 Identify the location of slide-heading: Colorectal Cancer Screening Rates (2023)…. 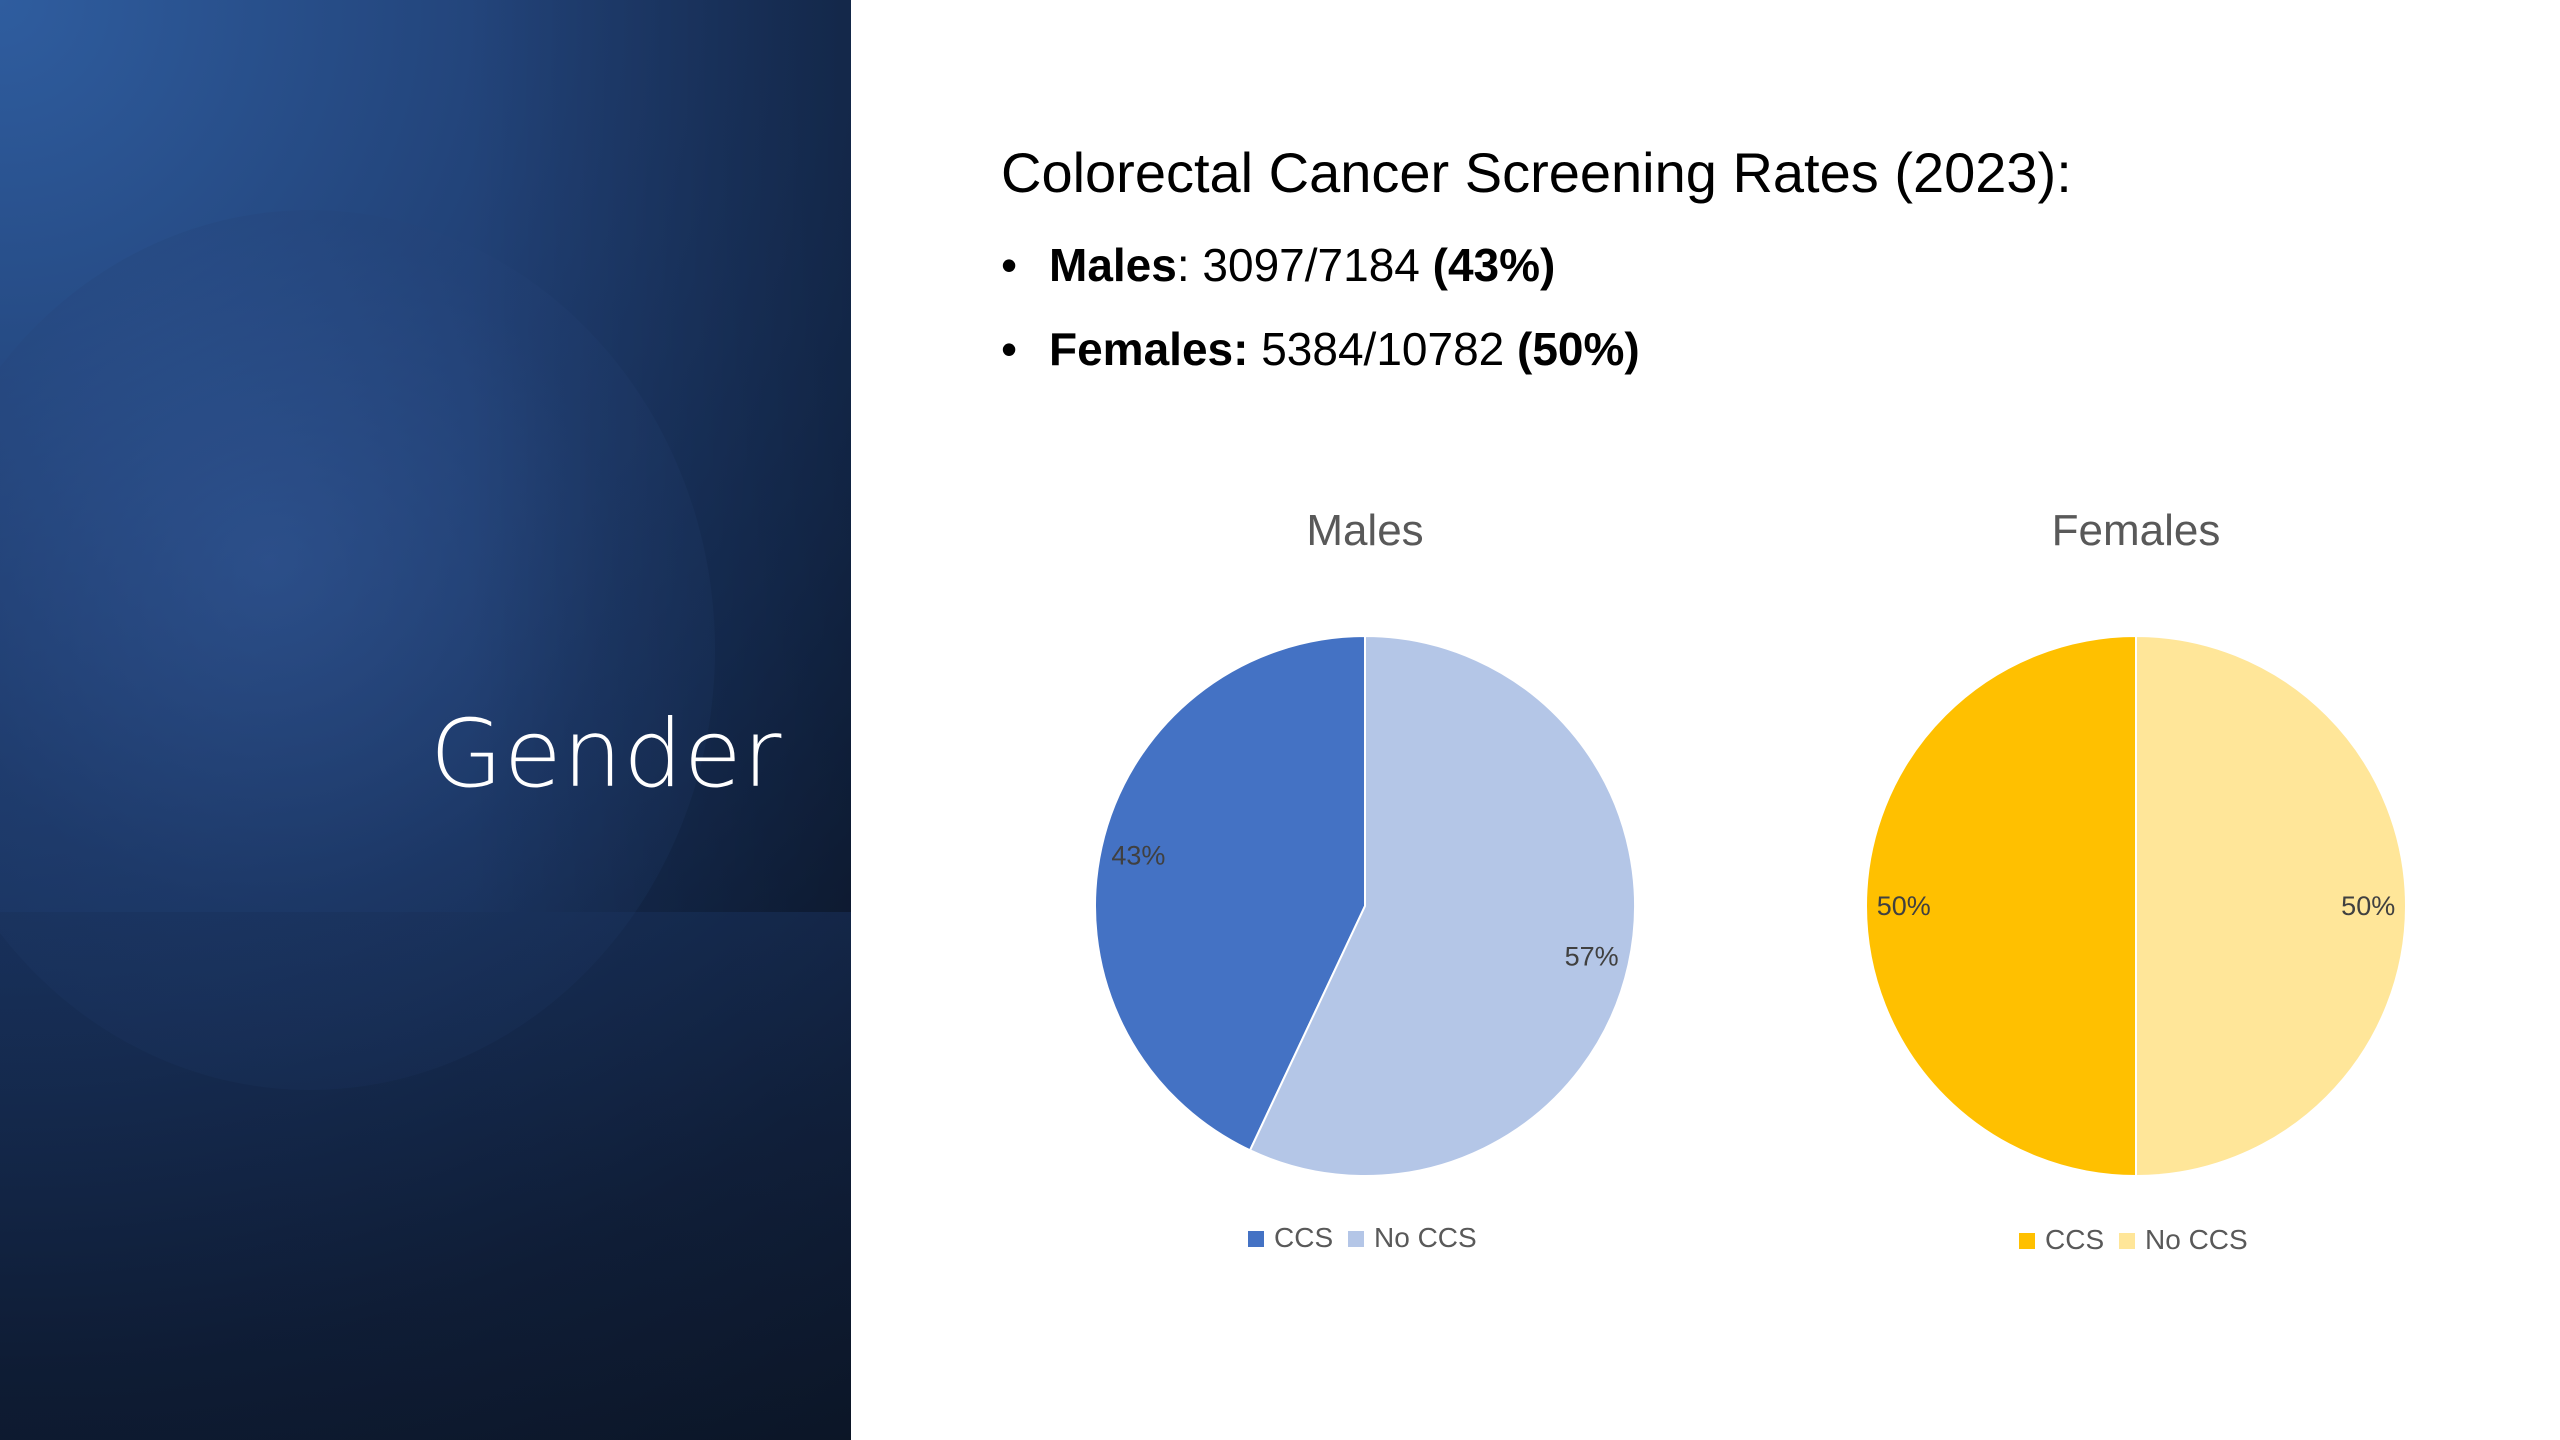
(1536, 172).